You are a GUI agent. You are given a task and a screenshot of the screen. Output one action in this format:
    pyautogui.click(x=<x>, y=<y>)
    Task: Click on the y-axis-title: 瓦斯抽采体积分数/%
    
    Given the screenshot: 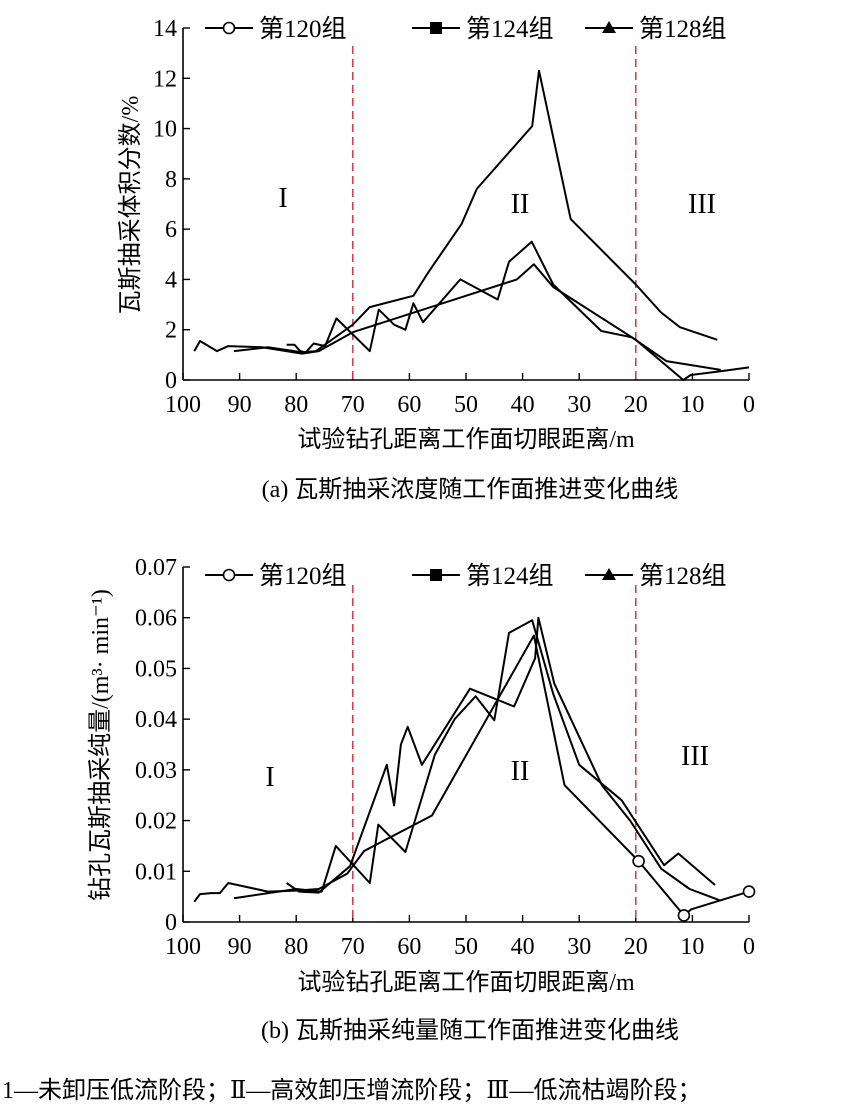 What is the action you would take?
    pyautogui.click(x=130, y=205)
    